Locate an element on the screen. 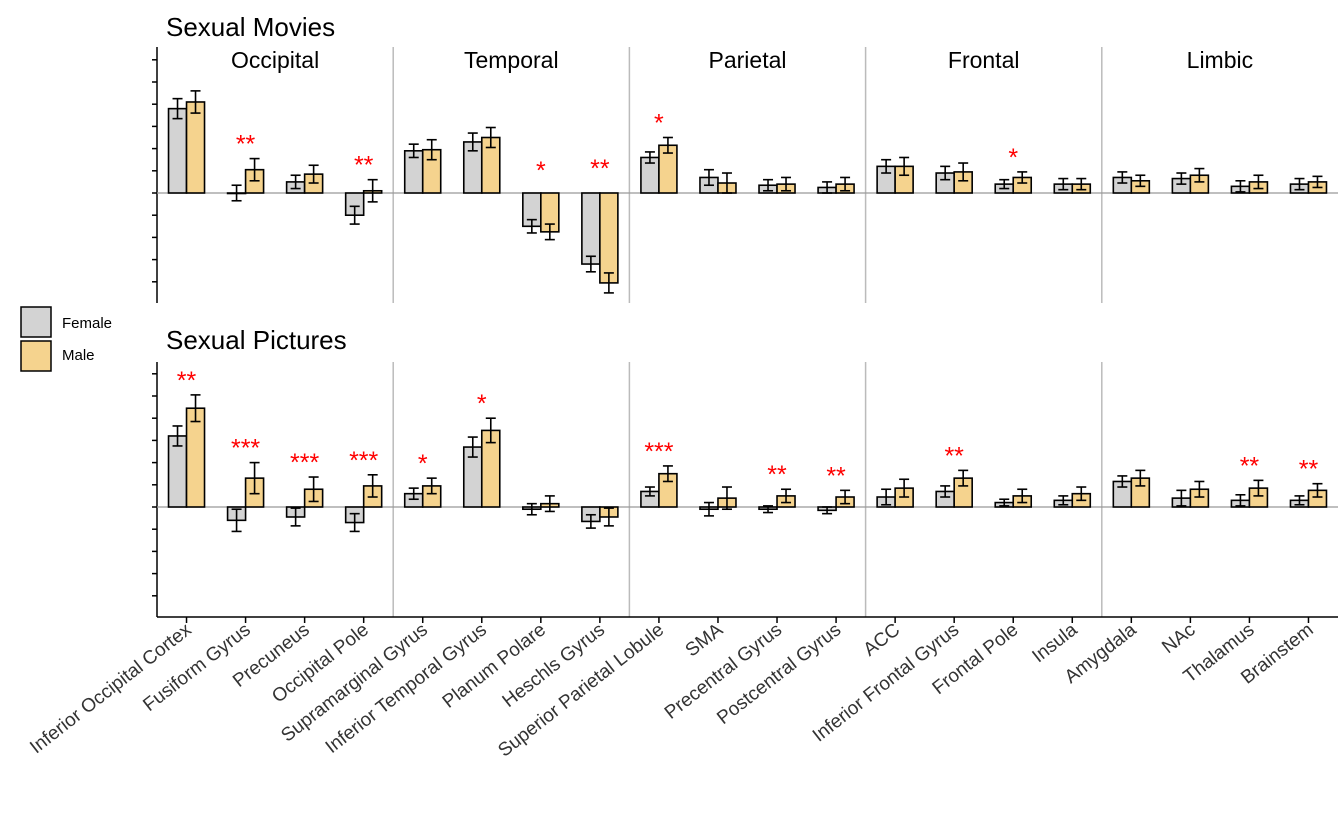 Image resolution: width=1338 pixels, height=827 pixels. bars is located at coordinates (747, 463).